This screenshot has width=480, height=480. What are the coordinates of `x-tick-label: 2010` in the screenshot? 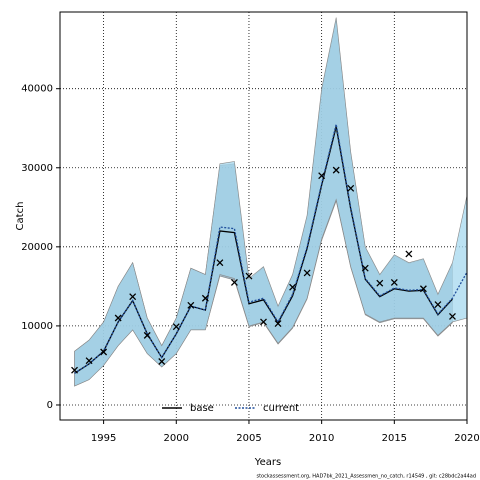 It's located at (321, 438).